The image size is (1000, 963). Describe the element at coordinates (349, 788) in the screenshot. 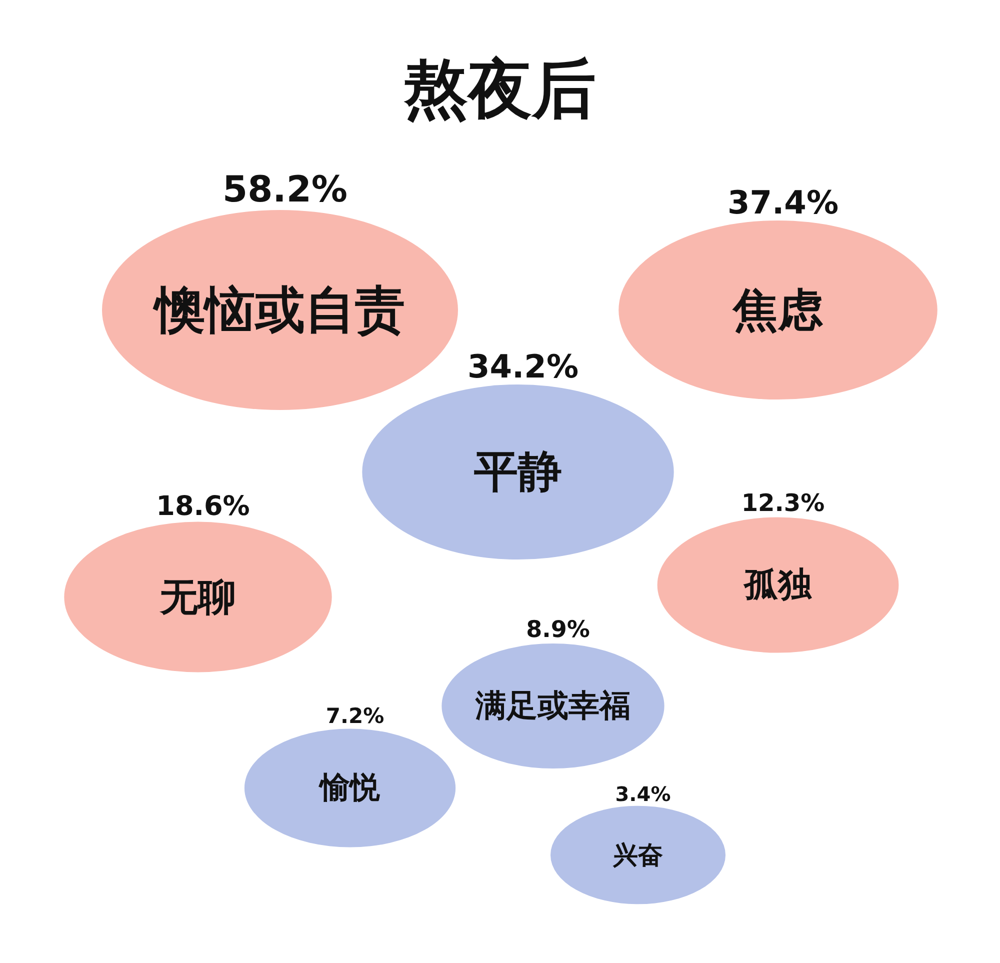

I see `category-label: 愉悦` at that location.